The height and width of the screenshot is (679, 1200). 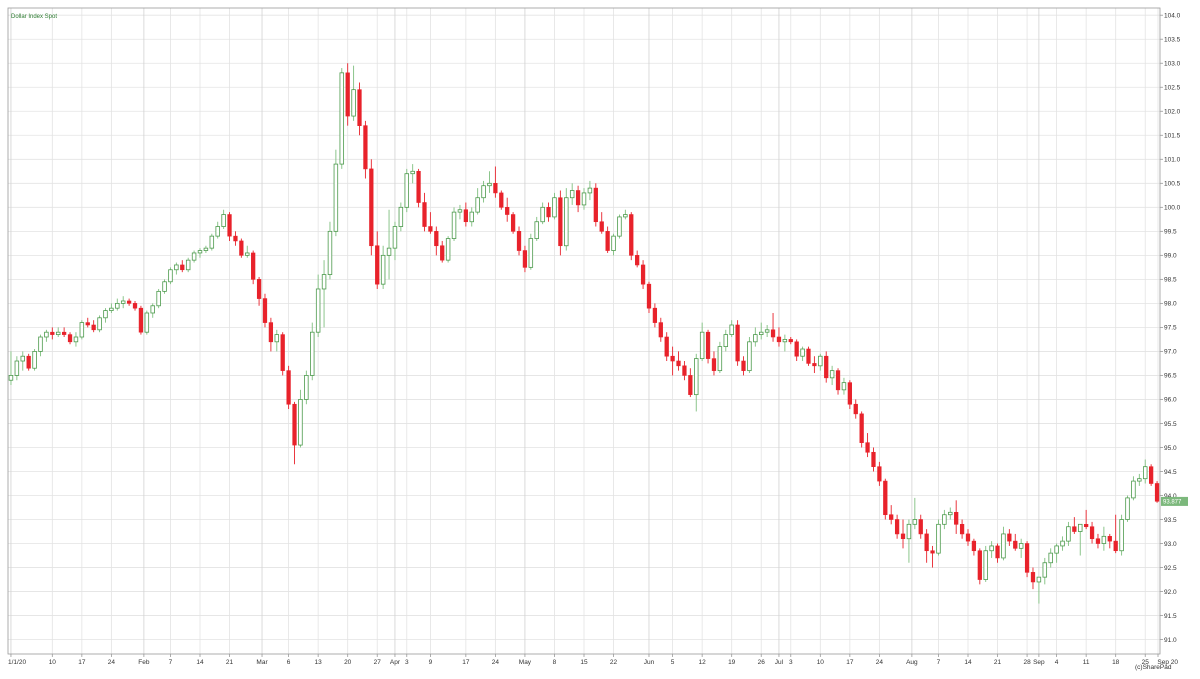 What do you see at coordinates (703, 662) in the screenshot?
I see `x-tick-label: 12` at bounding box center [703, 662].